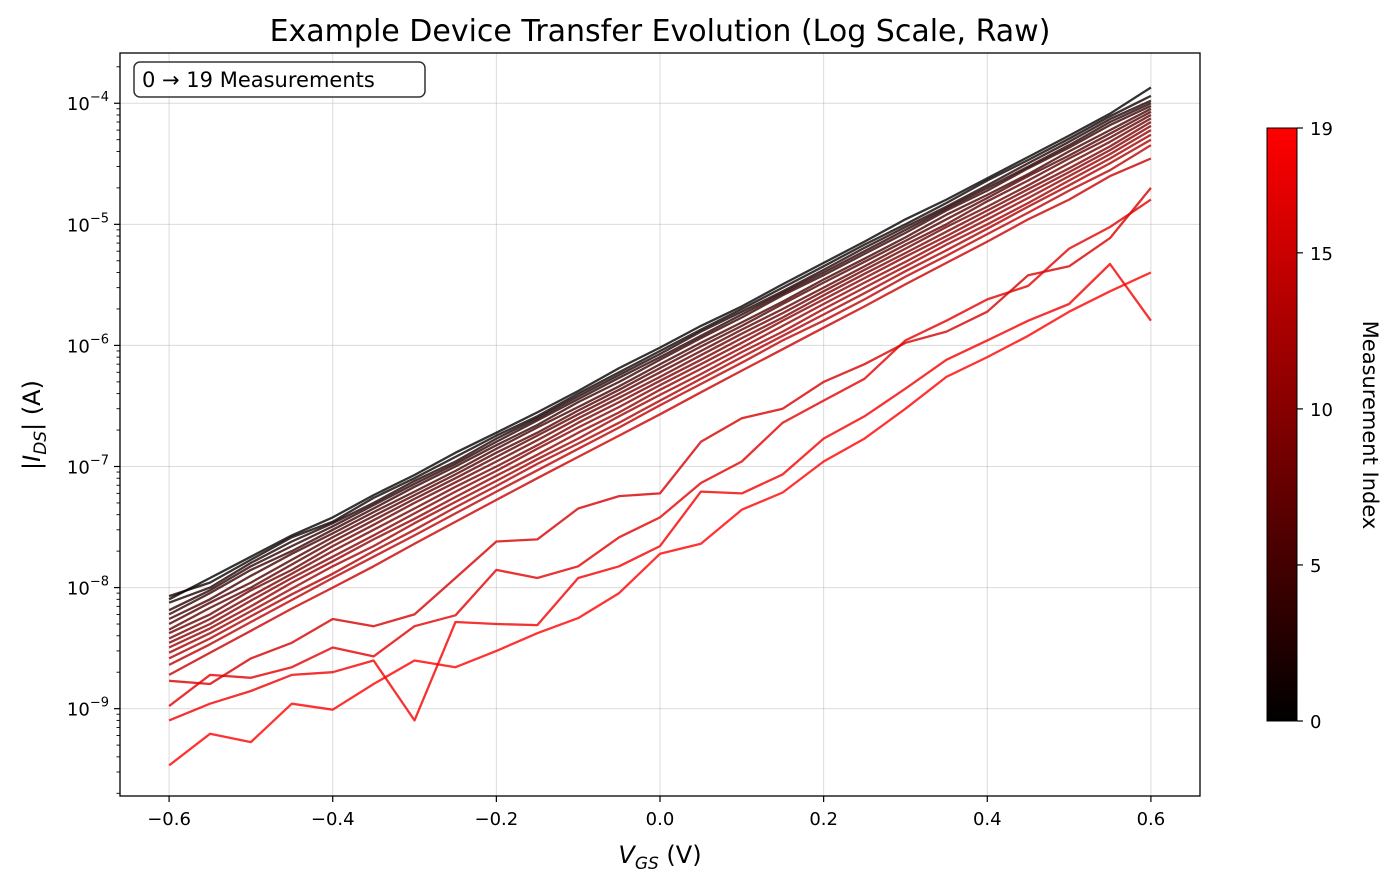  I want to click on svg-text: |IDS| (A), so click(34, 425).